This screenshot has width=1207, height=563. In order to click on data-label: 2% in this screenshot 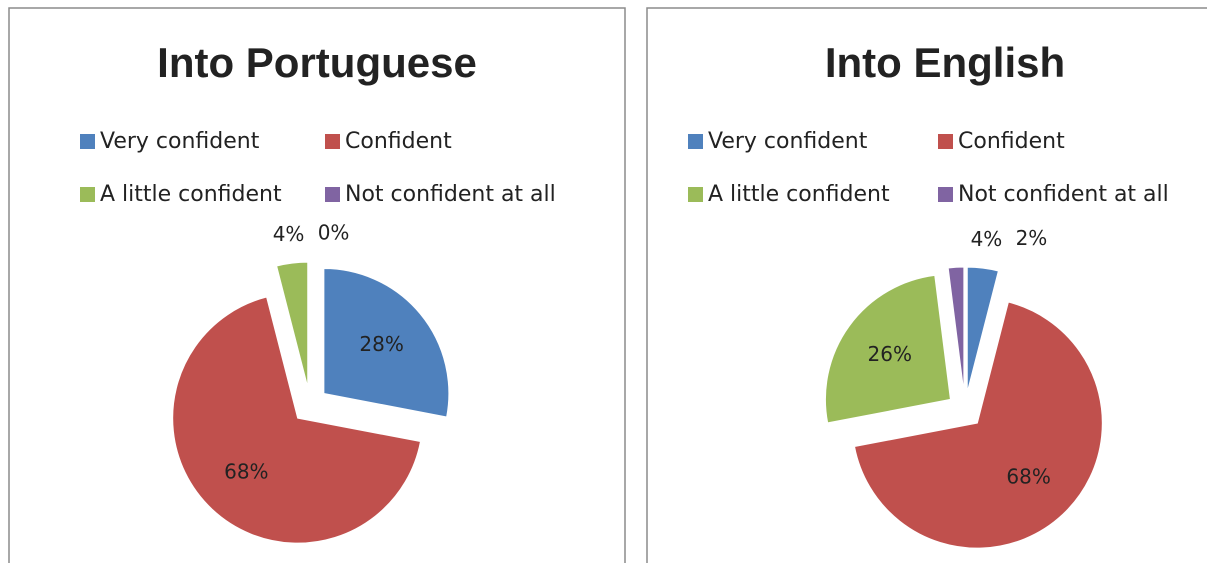, I will do `click(1032, 238)`.